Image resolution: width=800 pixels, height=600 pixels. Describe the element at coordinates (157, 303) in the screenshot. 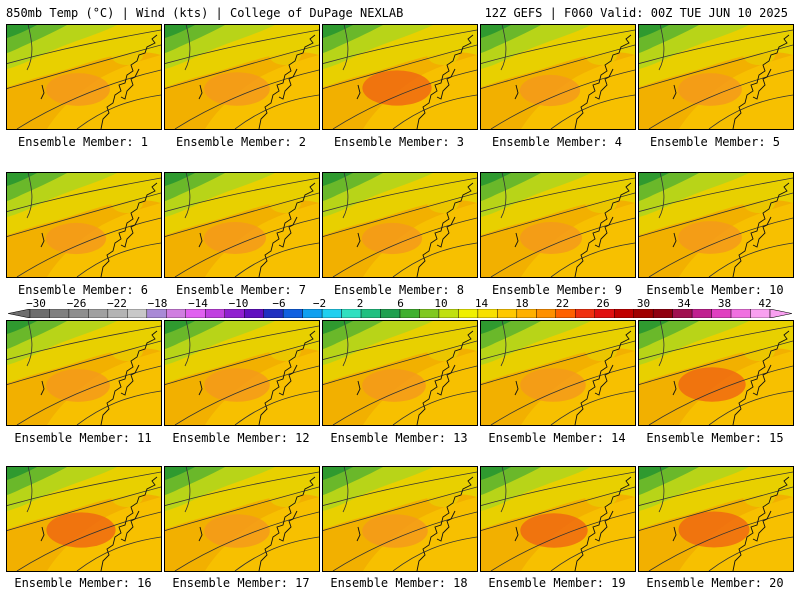

I see `colorbar-tick-label: −18` at that location.